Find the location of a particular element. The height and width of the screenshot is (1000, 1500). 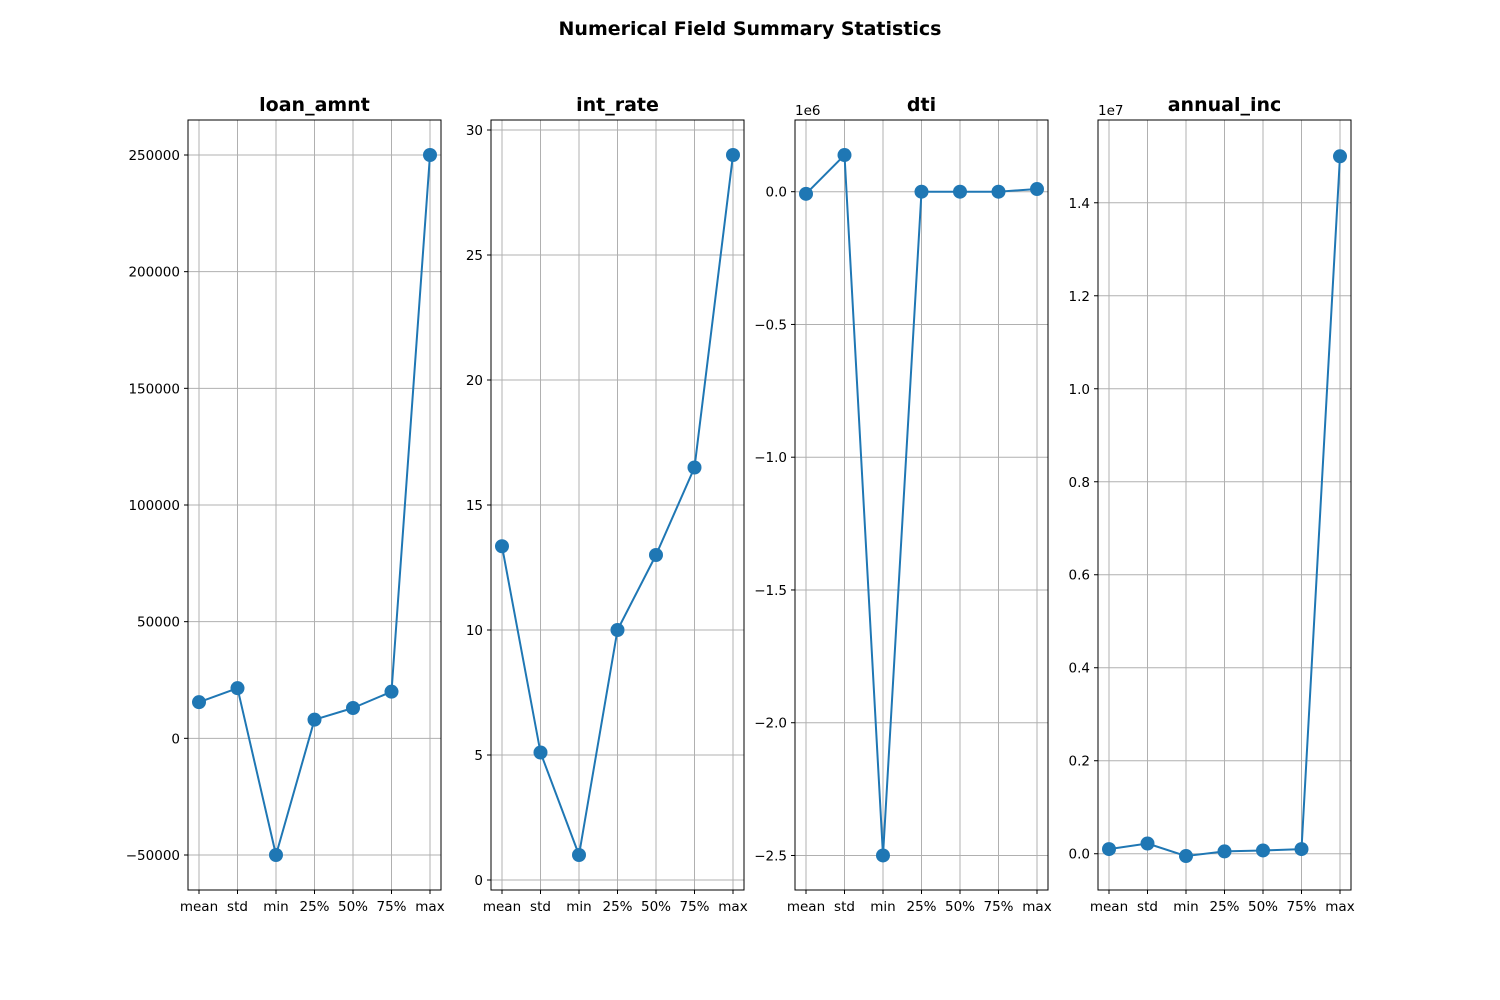

y-tick-label: 10 is located at coordinates (474, 631).